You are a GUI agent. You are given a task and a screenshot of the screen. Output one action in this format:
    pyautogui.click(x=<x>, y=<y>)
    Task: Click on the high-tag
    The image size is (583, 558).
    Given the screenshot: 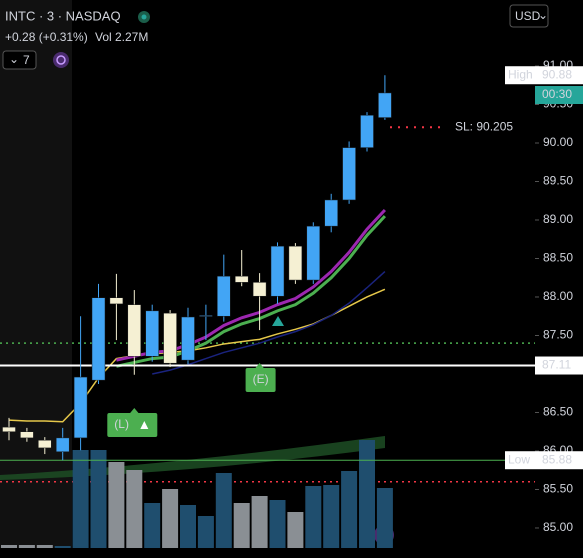 What is the action you would take?
    pyautogui.click(x=520, y=75)
    